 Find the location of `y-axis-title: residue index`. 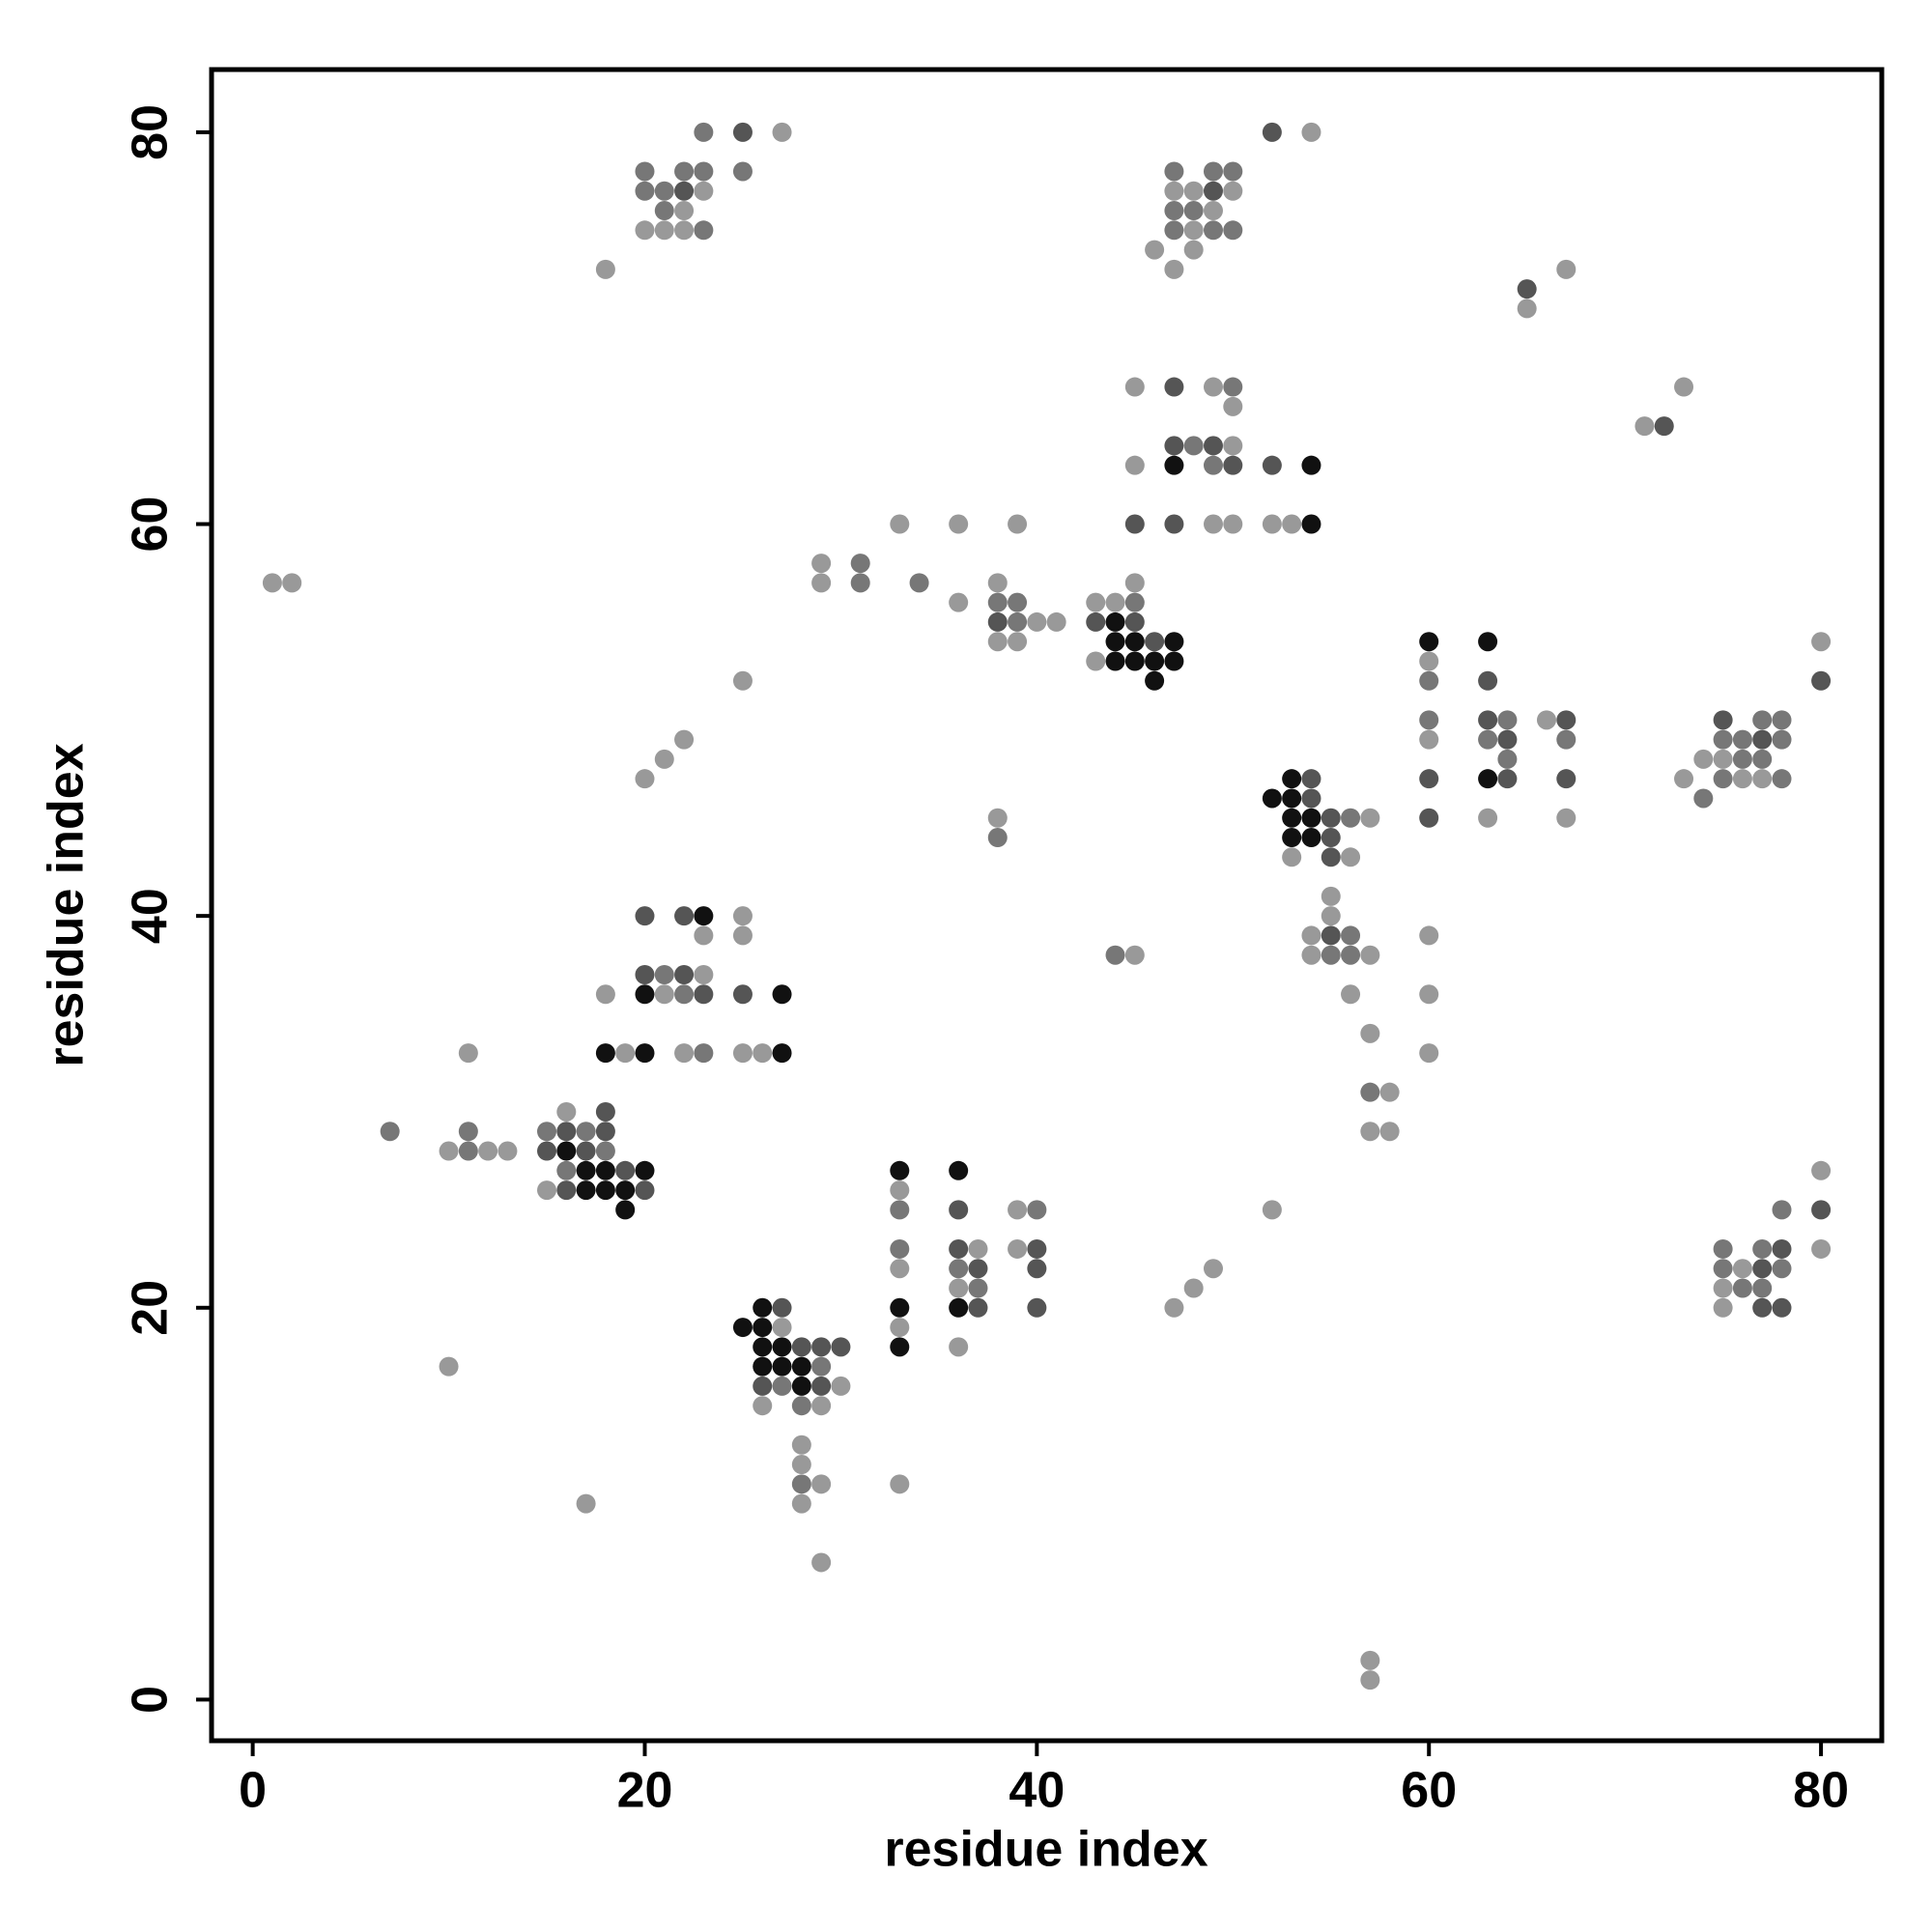

y-axis-title: residue index is located at coordinates (67, 904).